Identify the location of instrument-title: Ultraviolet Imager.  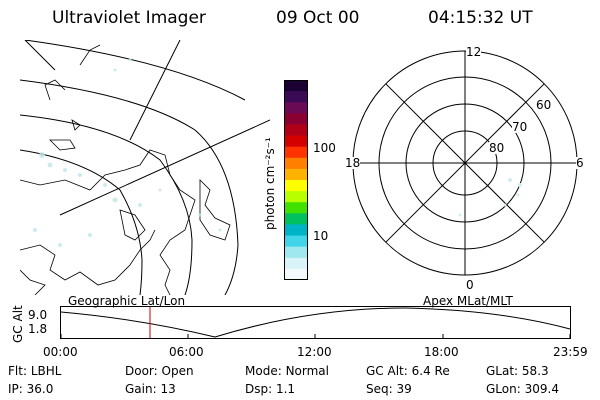
(129, 18).